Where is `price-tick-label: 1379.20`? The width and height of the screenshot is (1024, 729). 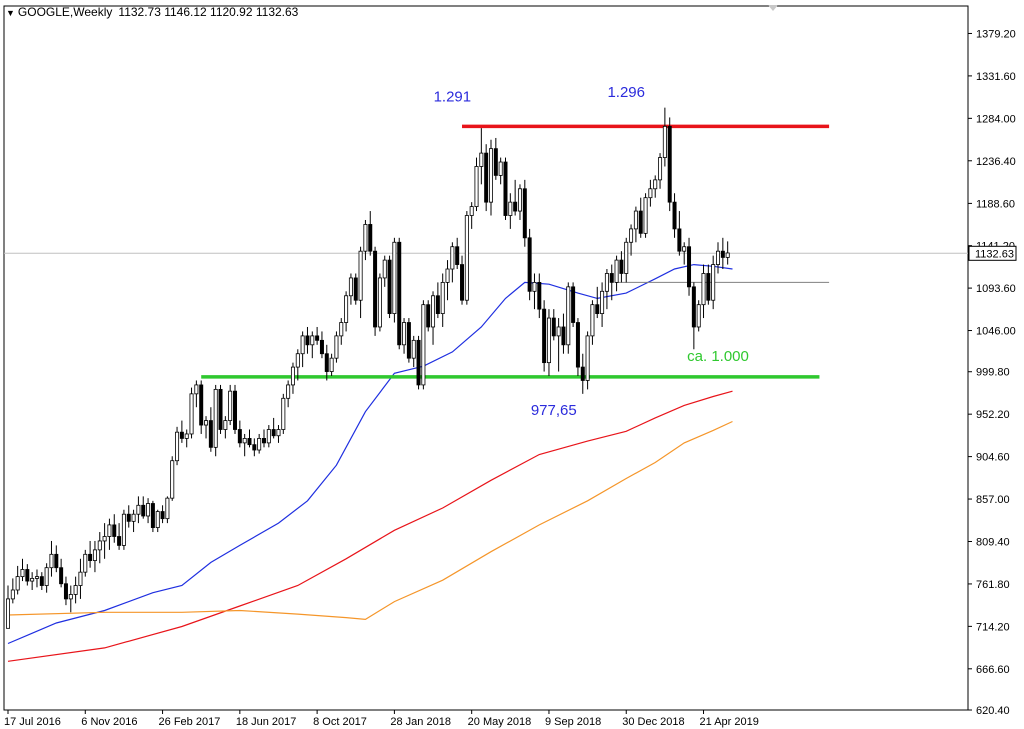 price-tick-label: 1379.20 is located at coordinates (996, 34).